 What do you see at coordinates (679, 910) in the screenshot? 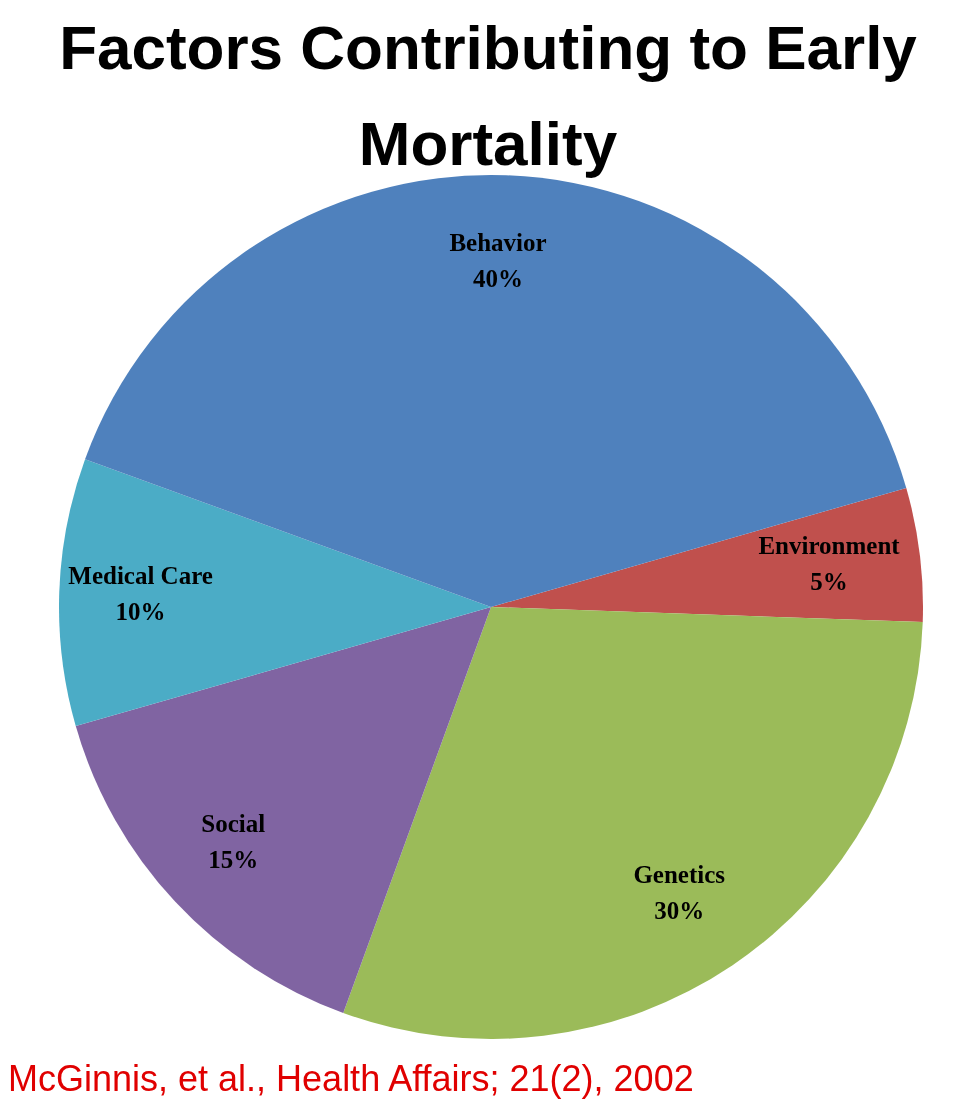
I see `data-label: 30%` at bounding box center [679, 910].